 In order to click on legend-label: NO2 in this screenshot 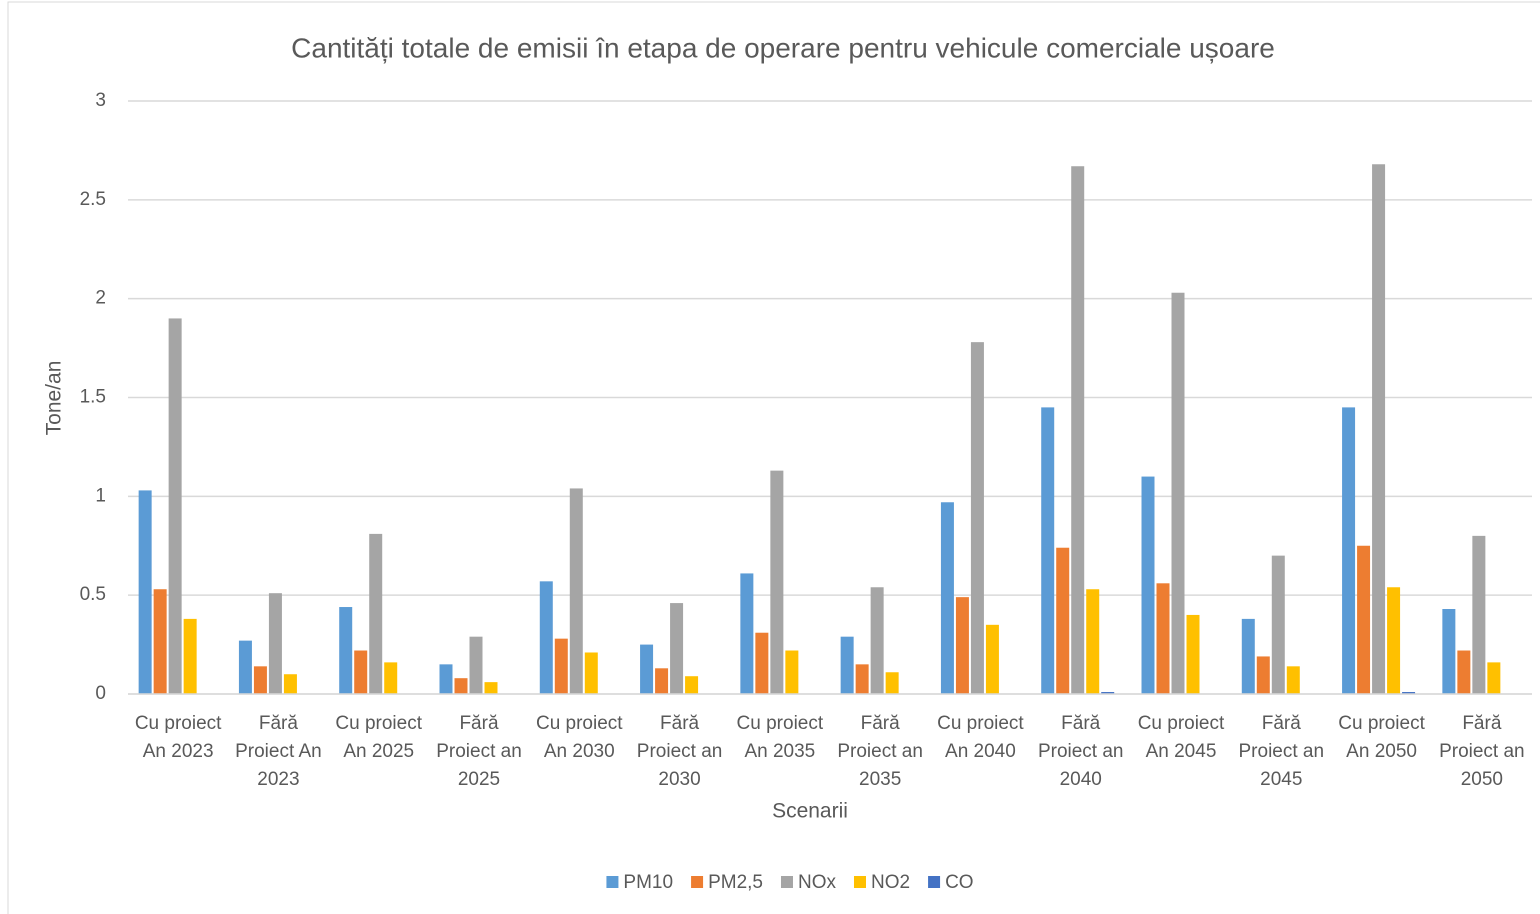, I will do `click(890, 882)`.